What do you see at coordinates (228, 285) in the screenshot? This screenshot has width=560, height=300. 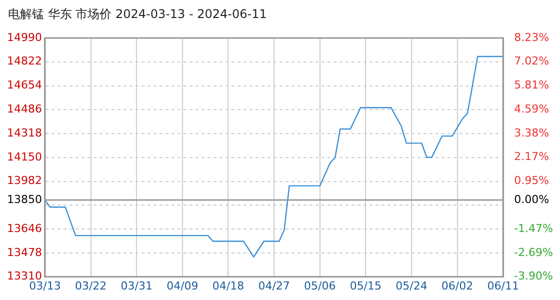 I see `x-tick-label: 04/18` at bounding box center [228, 285].